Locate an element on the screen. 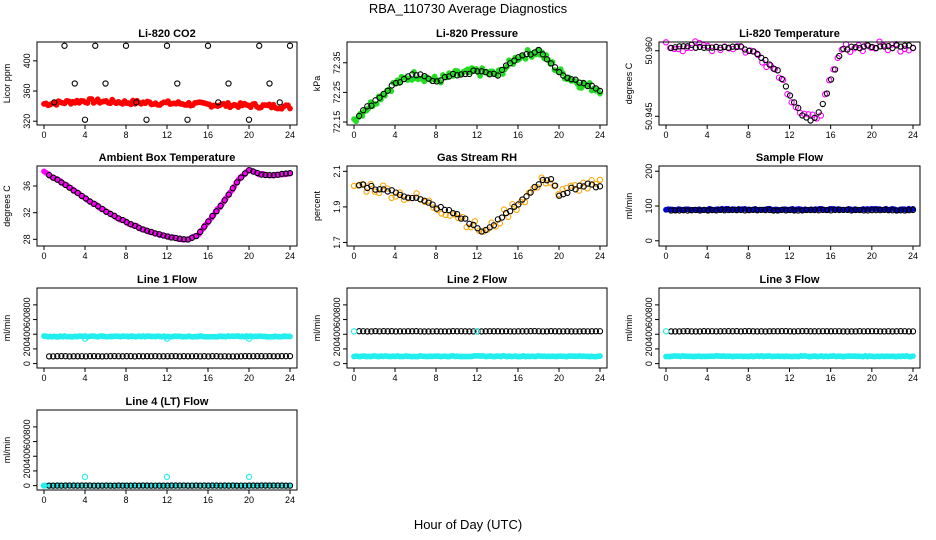  y-tick-label: 400 is located at coordinates (337, 334).